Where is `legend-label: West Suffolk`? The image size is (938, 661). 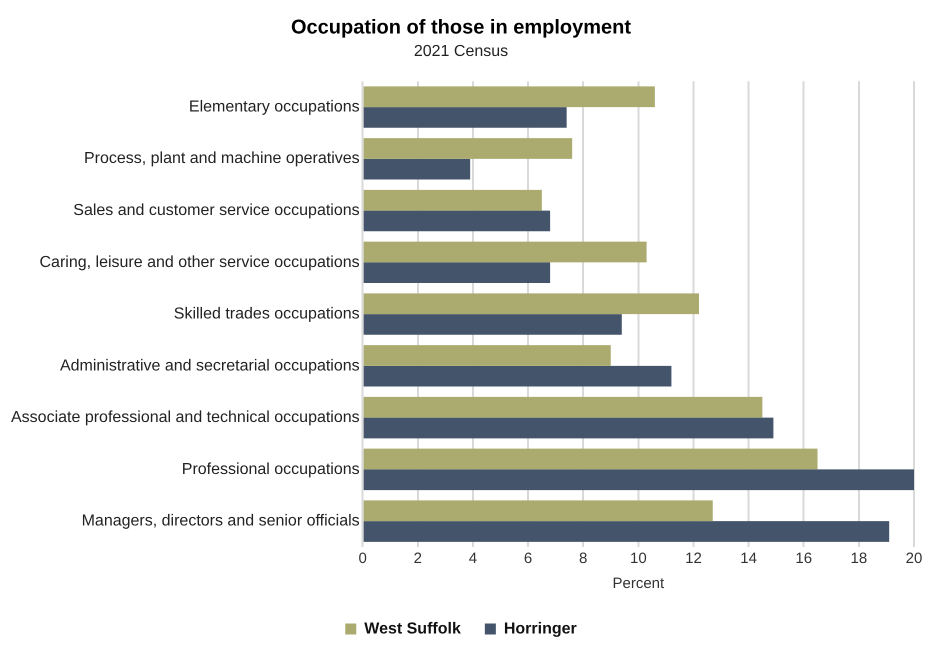 legend-label: West Suffolk is located at coordinates (412, 629).